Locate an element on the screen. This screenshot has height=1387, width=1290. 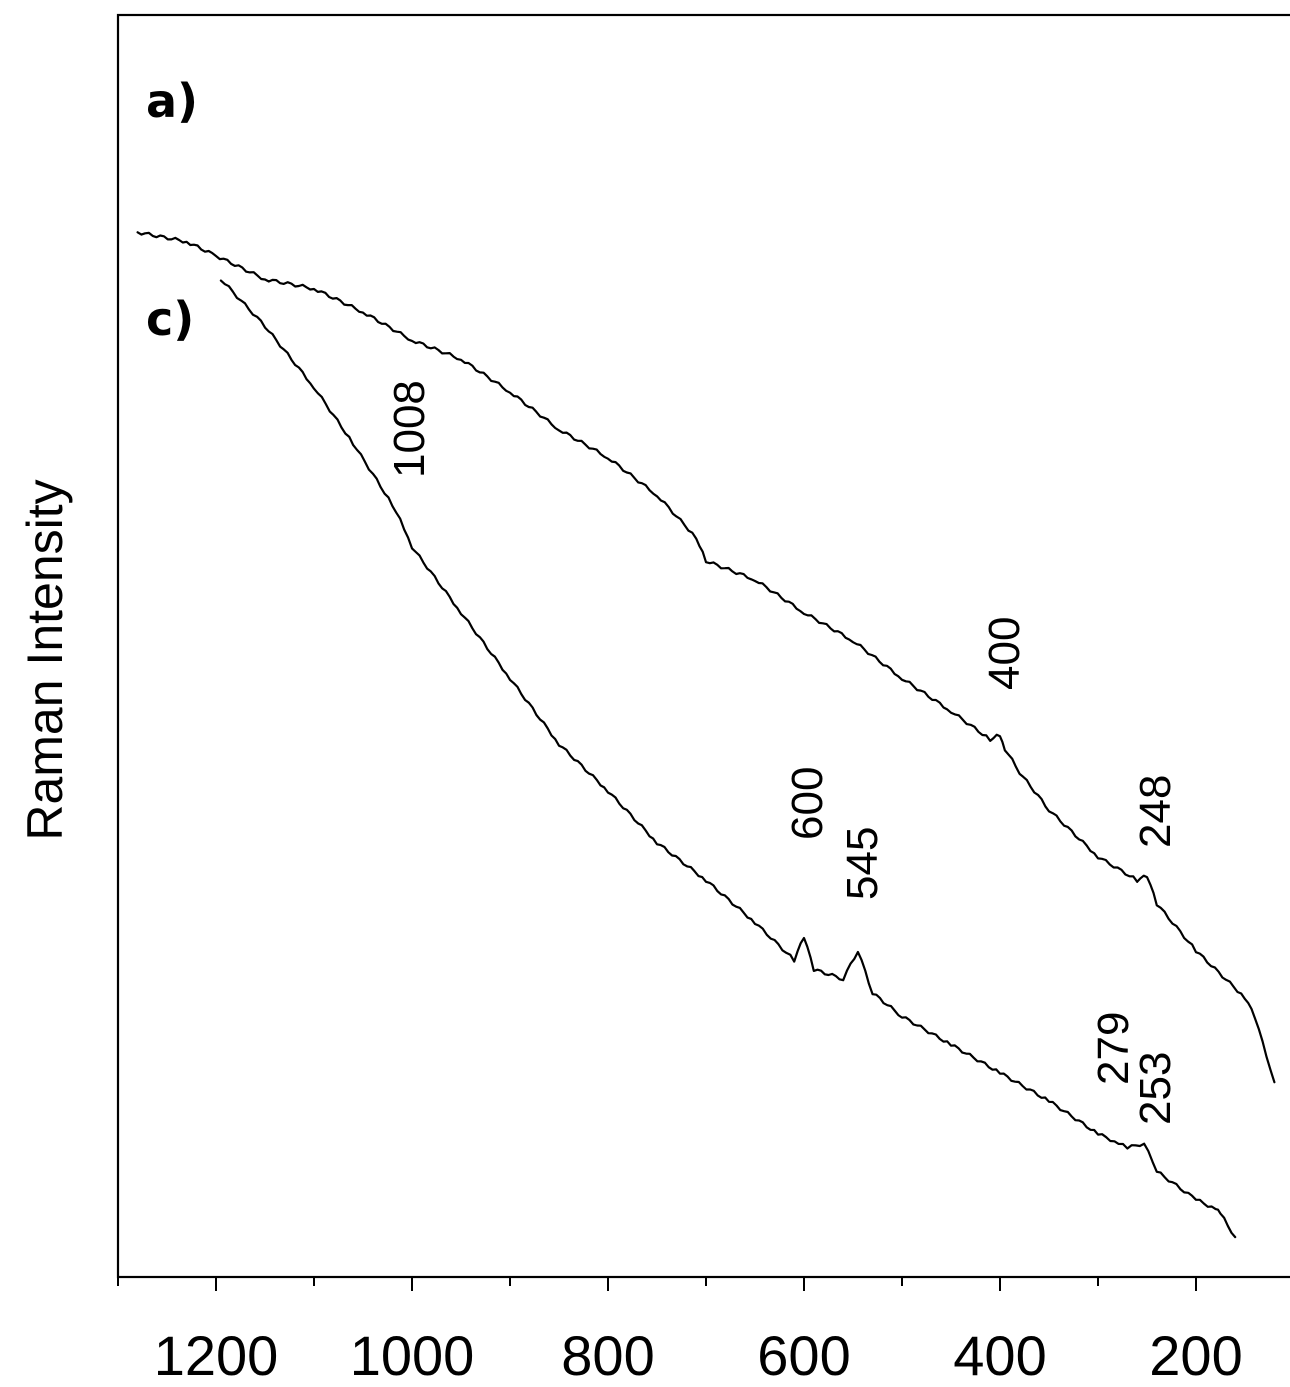
x-tick-label-400: 400 is located at coordinates (999, 1355).